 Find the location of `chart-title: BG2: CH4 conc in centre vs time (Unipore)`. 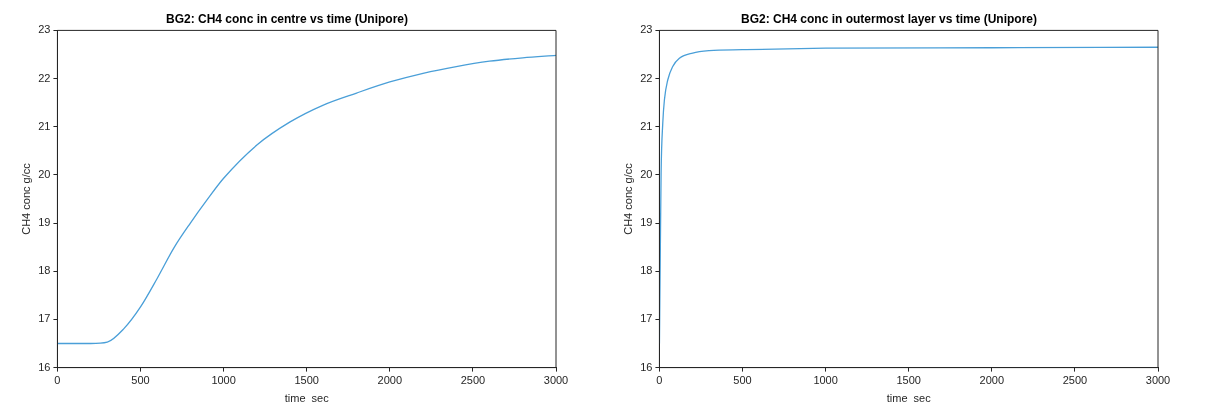

chart-title: BG2: CH4 conc in centre vs time (Unipore) is located at coordinates (287, 18).